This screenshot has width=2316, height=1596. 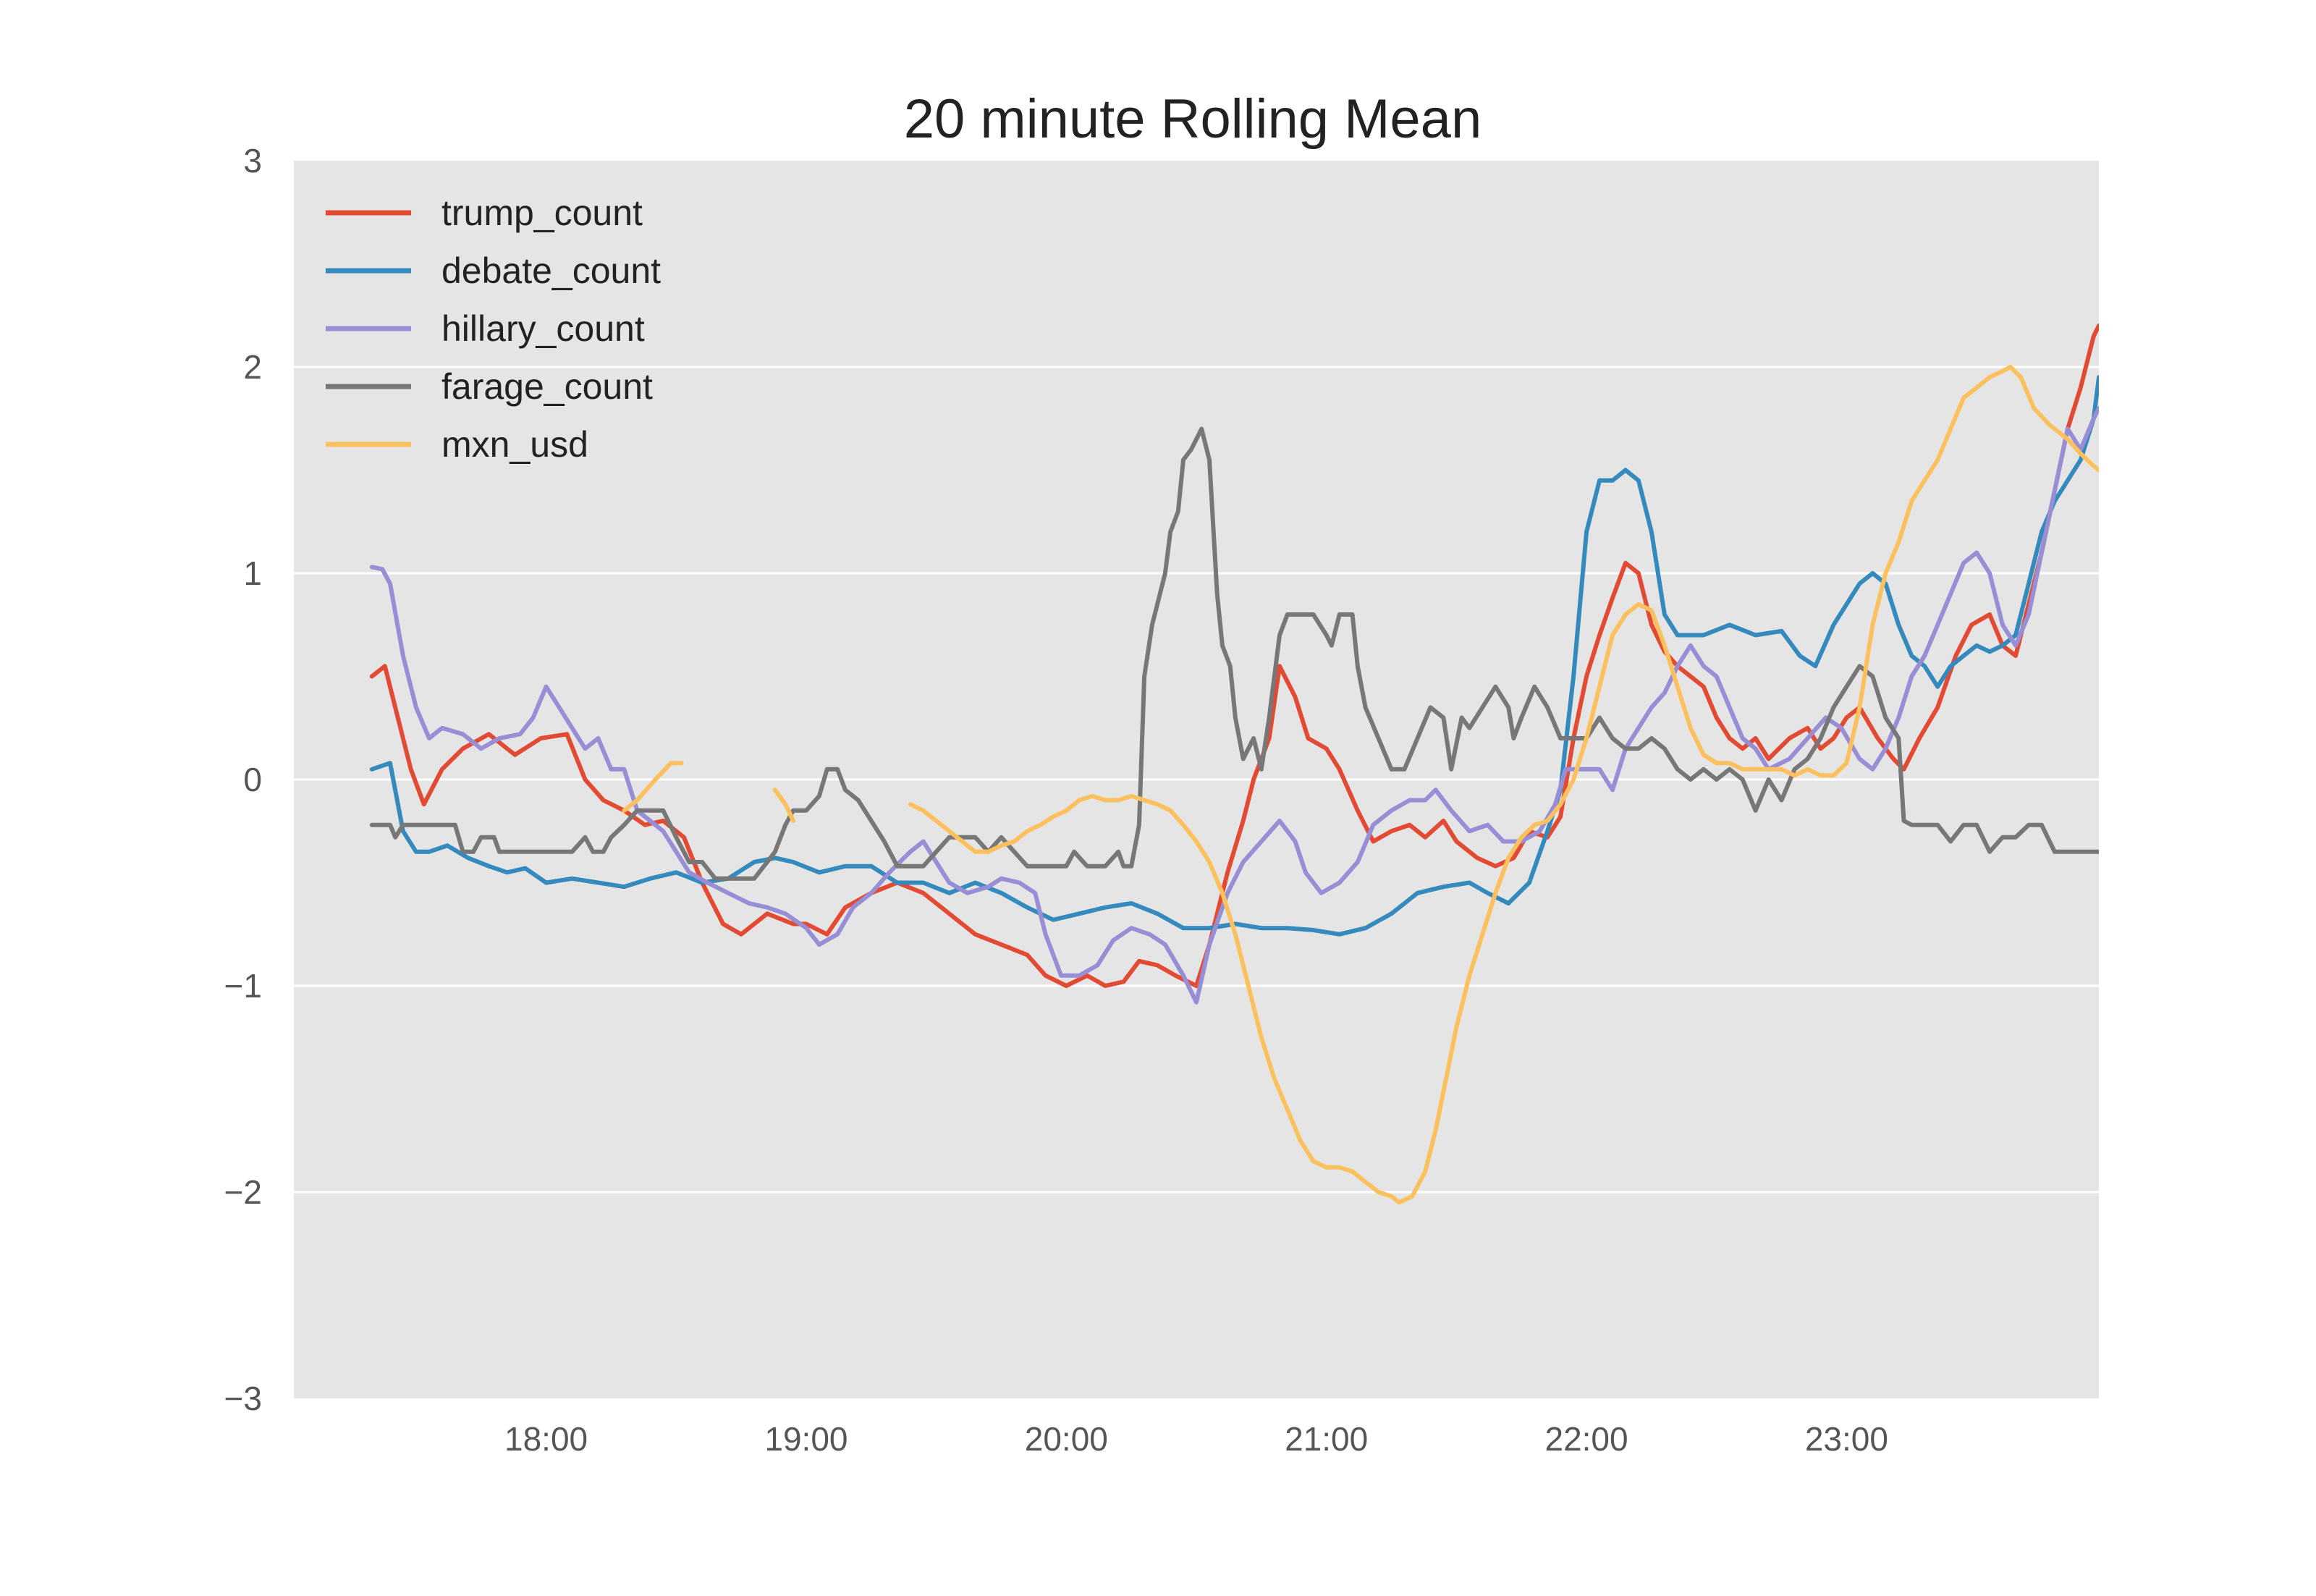 I want to click on chart-title: 20 minute Rolling Mean, so click(x=1193, y=119).